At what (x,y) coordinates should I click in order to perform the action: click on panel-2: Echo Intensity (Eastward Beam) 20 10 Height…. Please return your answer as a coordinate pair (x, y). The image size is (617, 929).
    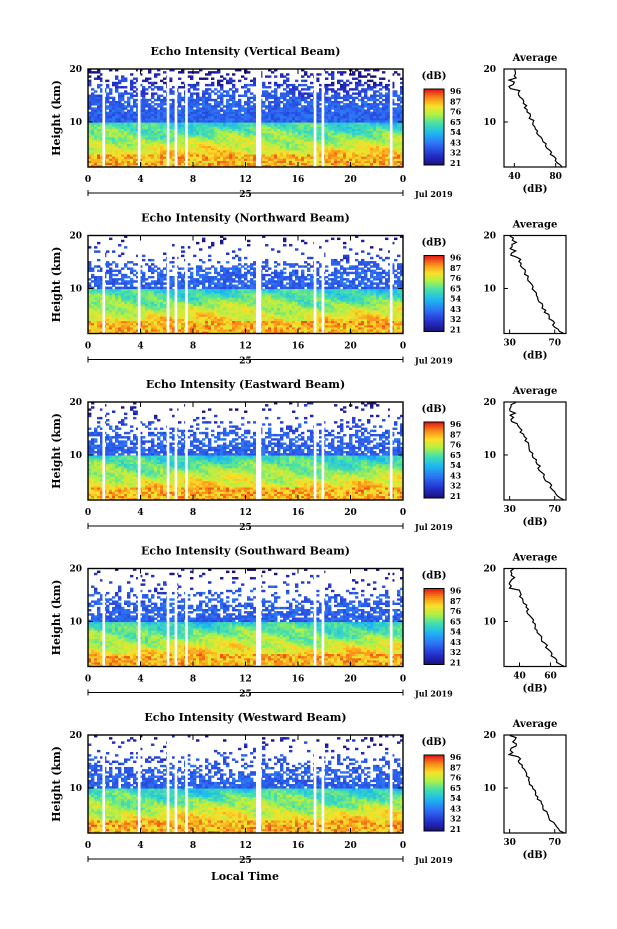
    Looking at the image, I should click on (308, 455).